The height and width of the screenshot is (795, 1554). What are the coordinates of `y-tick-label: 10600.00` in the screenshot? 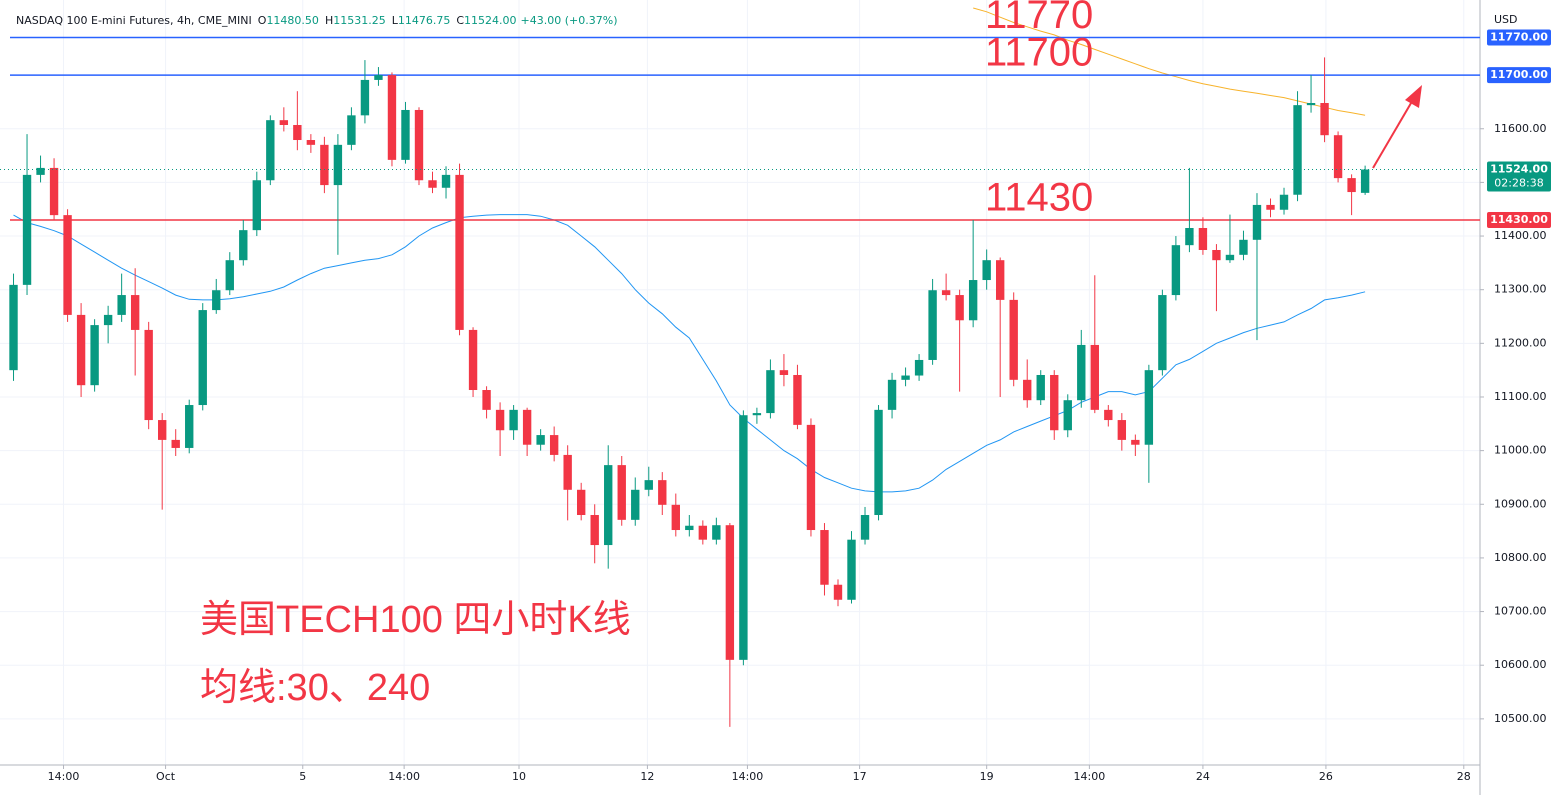 It's located at (1520, 664).